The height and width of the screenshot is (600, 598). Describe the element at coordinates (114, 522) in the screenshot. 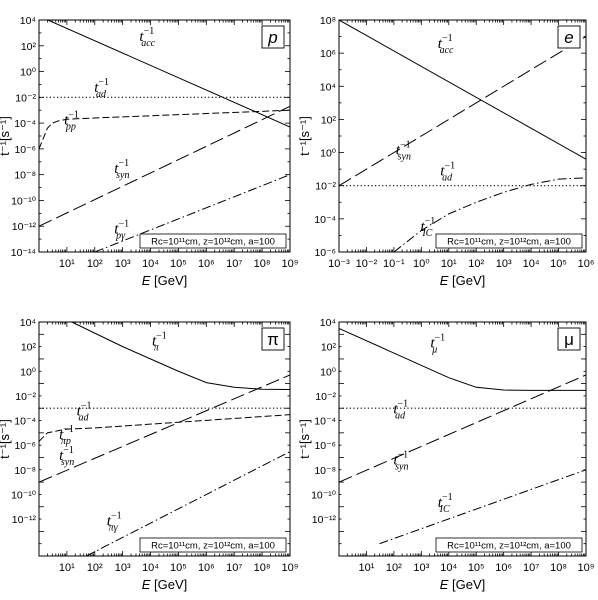

I see `curve-label: t−1 πγ` at that location.